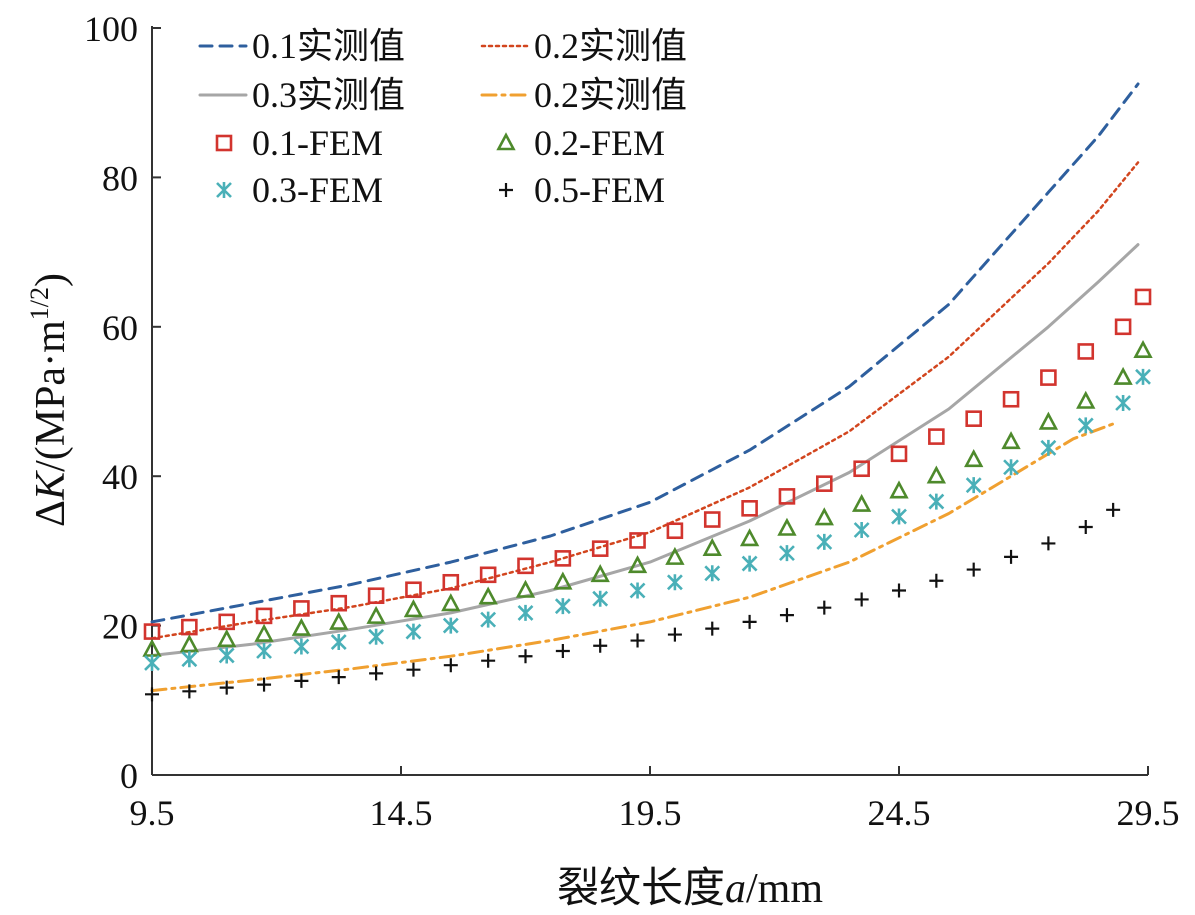  I want to click on y-tick-label: 0, so click(129, 776).